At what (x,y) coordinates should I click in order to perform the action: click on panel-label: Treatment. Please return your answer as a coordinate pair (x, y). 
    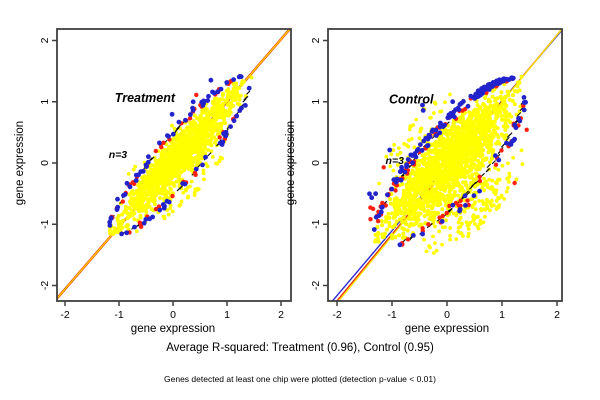
    Looking at the image, I should click on (145, 98).